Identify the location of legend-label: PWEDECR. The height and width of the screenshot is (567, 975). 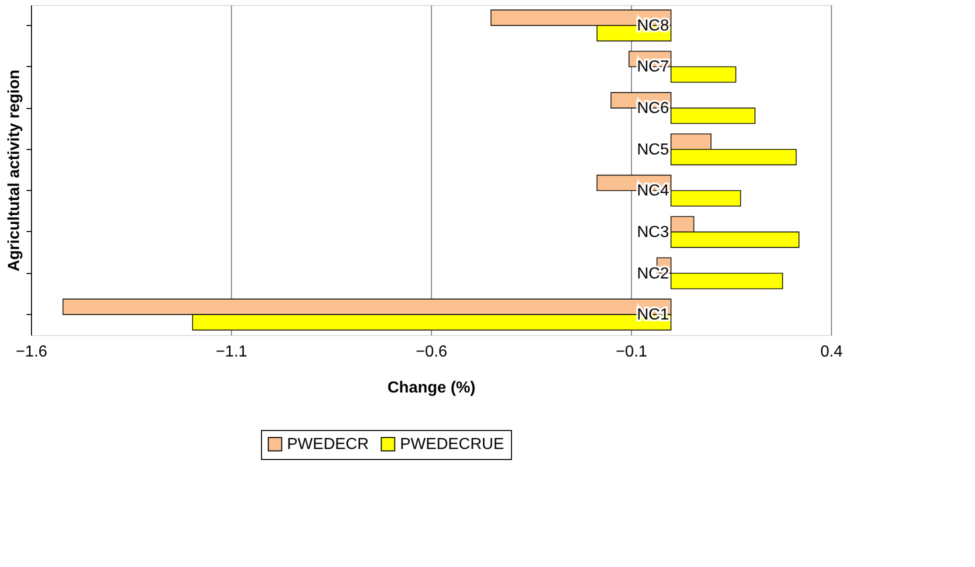
(328, 445).